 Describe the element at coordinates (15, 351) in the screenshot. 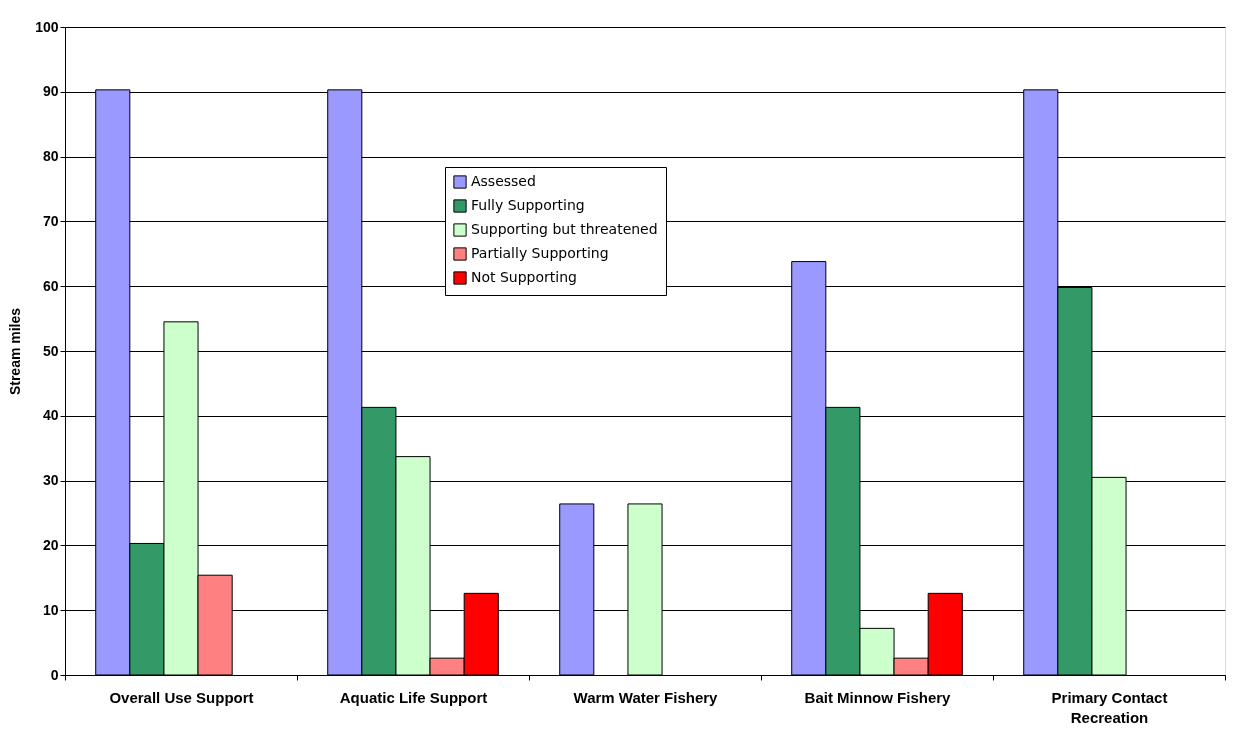

I see `y-axis-title: Stream miles` at that location.